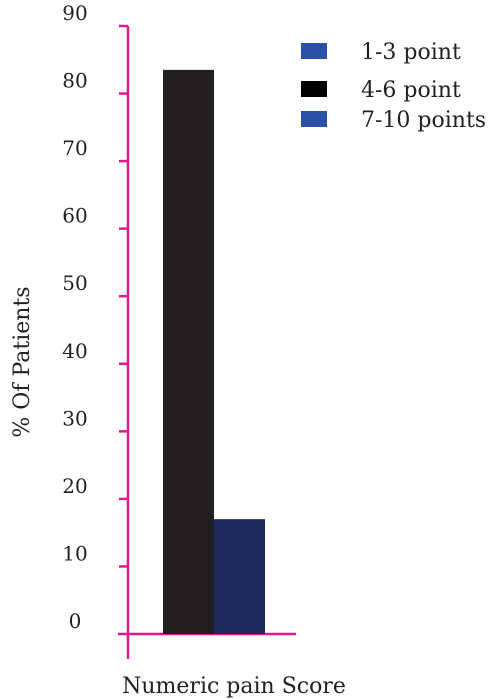  I want to click on y-tick-label: 40, so click(74, 351).